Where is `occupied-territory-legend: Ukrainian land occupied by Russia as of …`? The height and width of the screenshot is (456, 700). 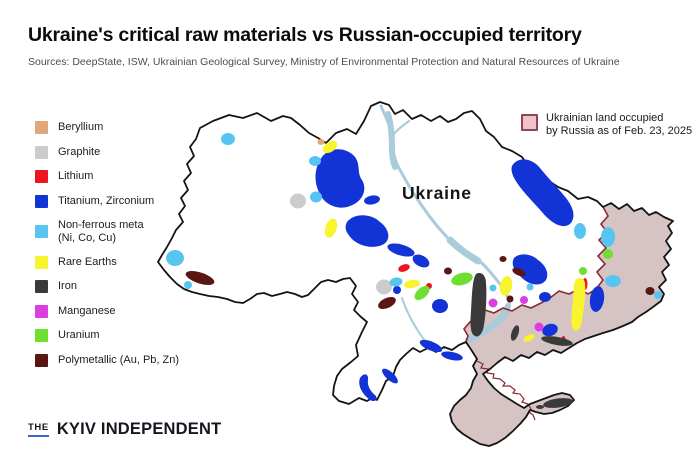 occupied-territory-legend: Ukrainian land occupied by Russia as of … is located at coordinates (606, 125).